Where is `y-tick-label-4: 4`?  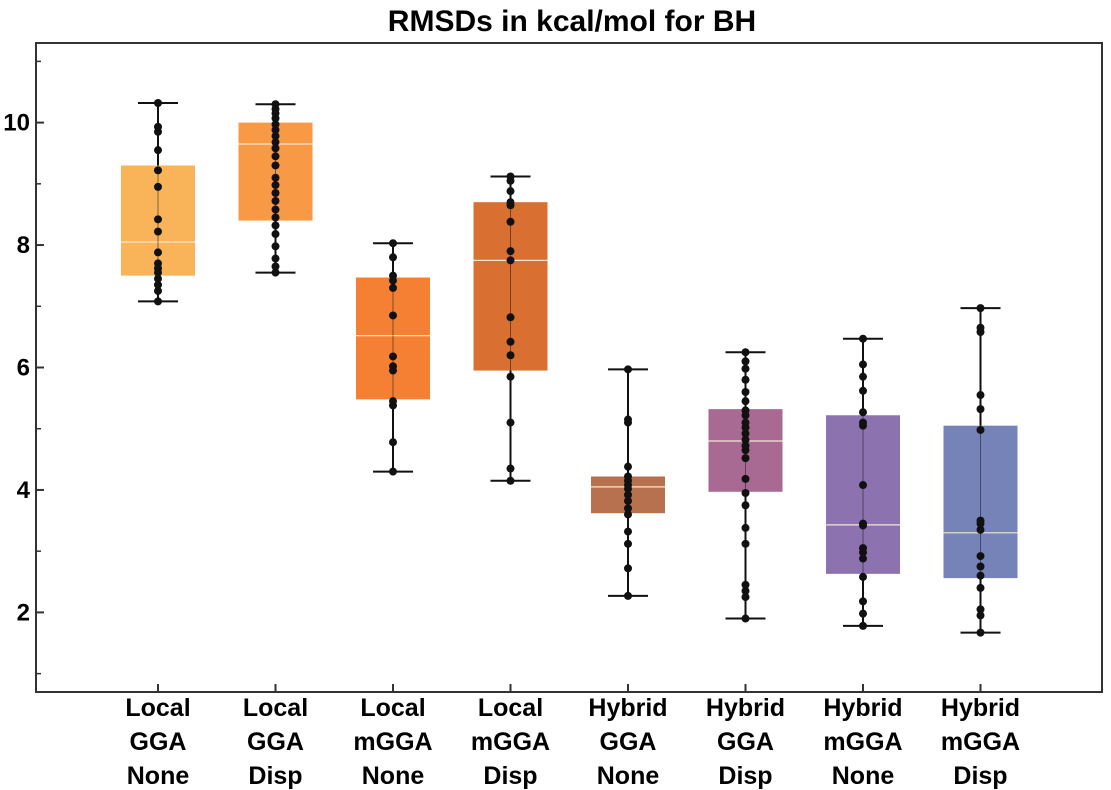
y-tick-label-4: 4 is located at coordinates (24, 490).